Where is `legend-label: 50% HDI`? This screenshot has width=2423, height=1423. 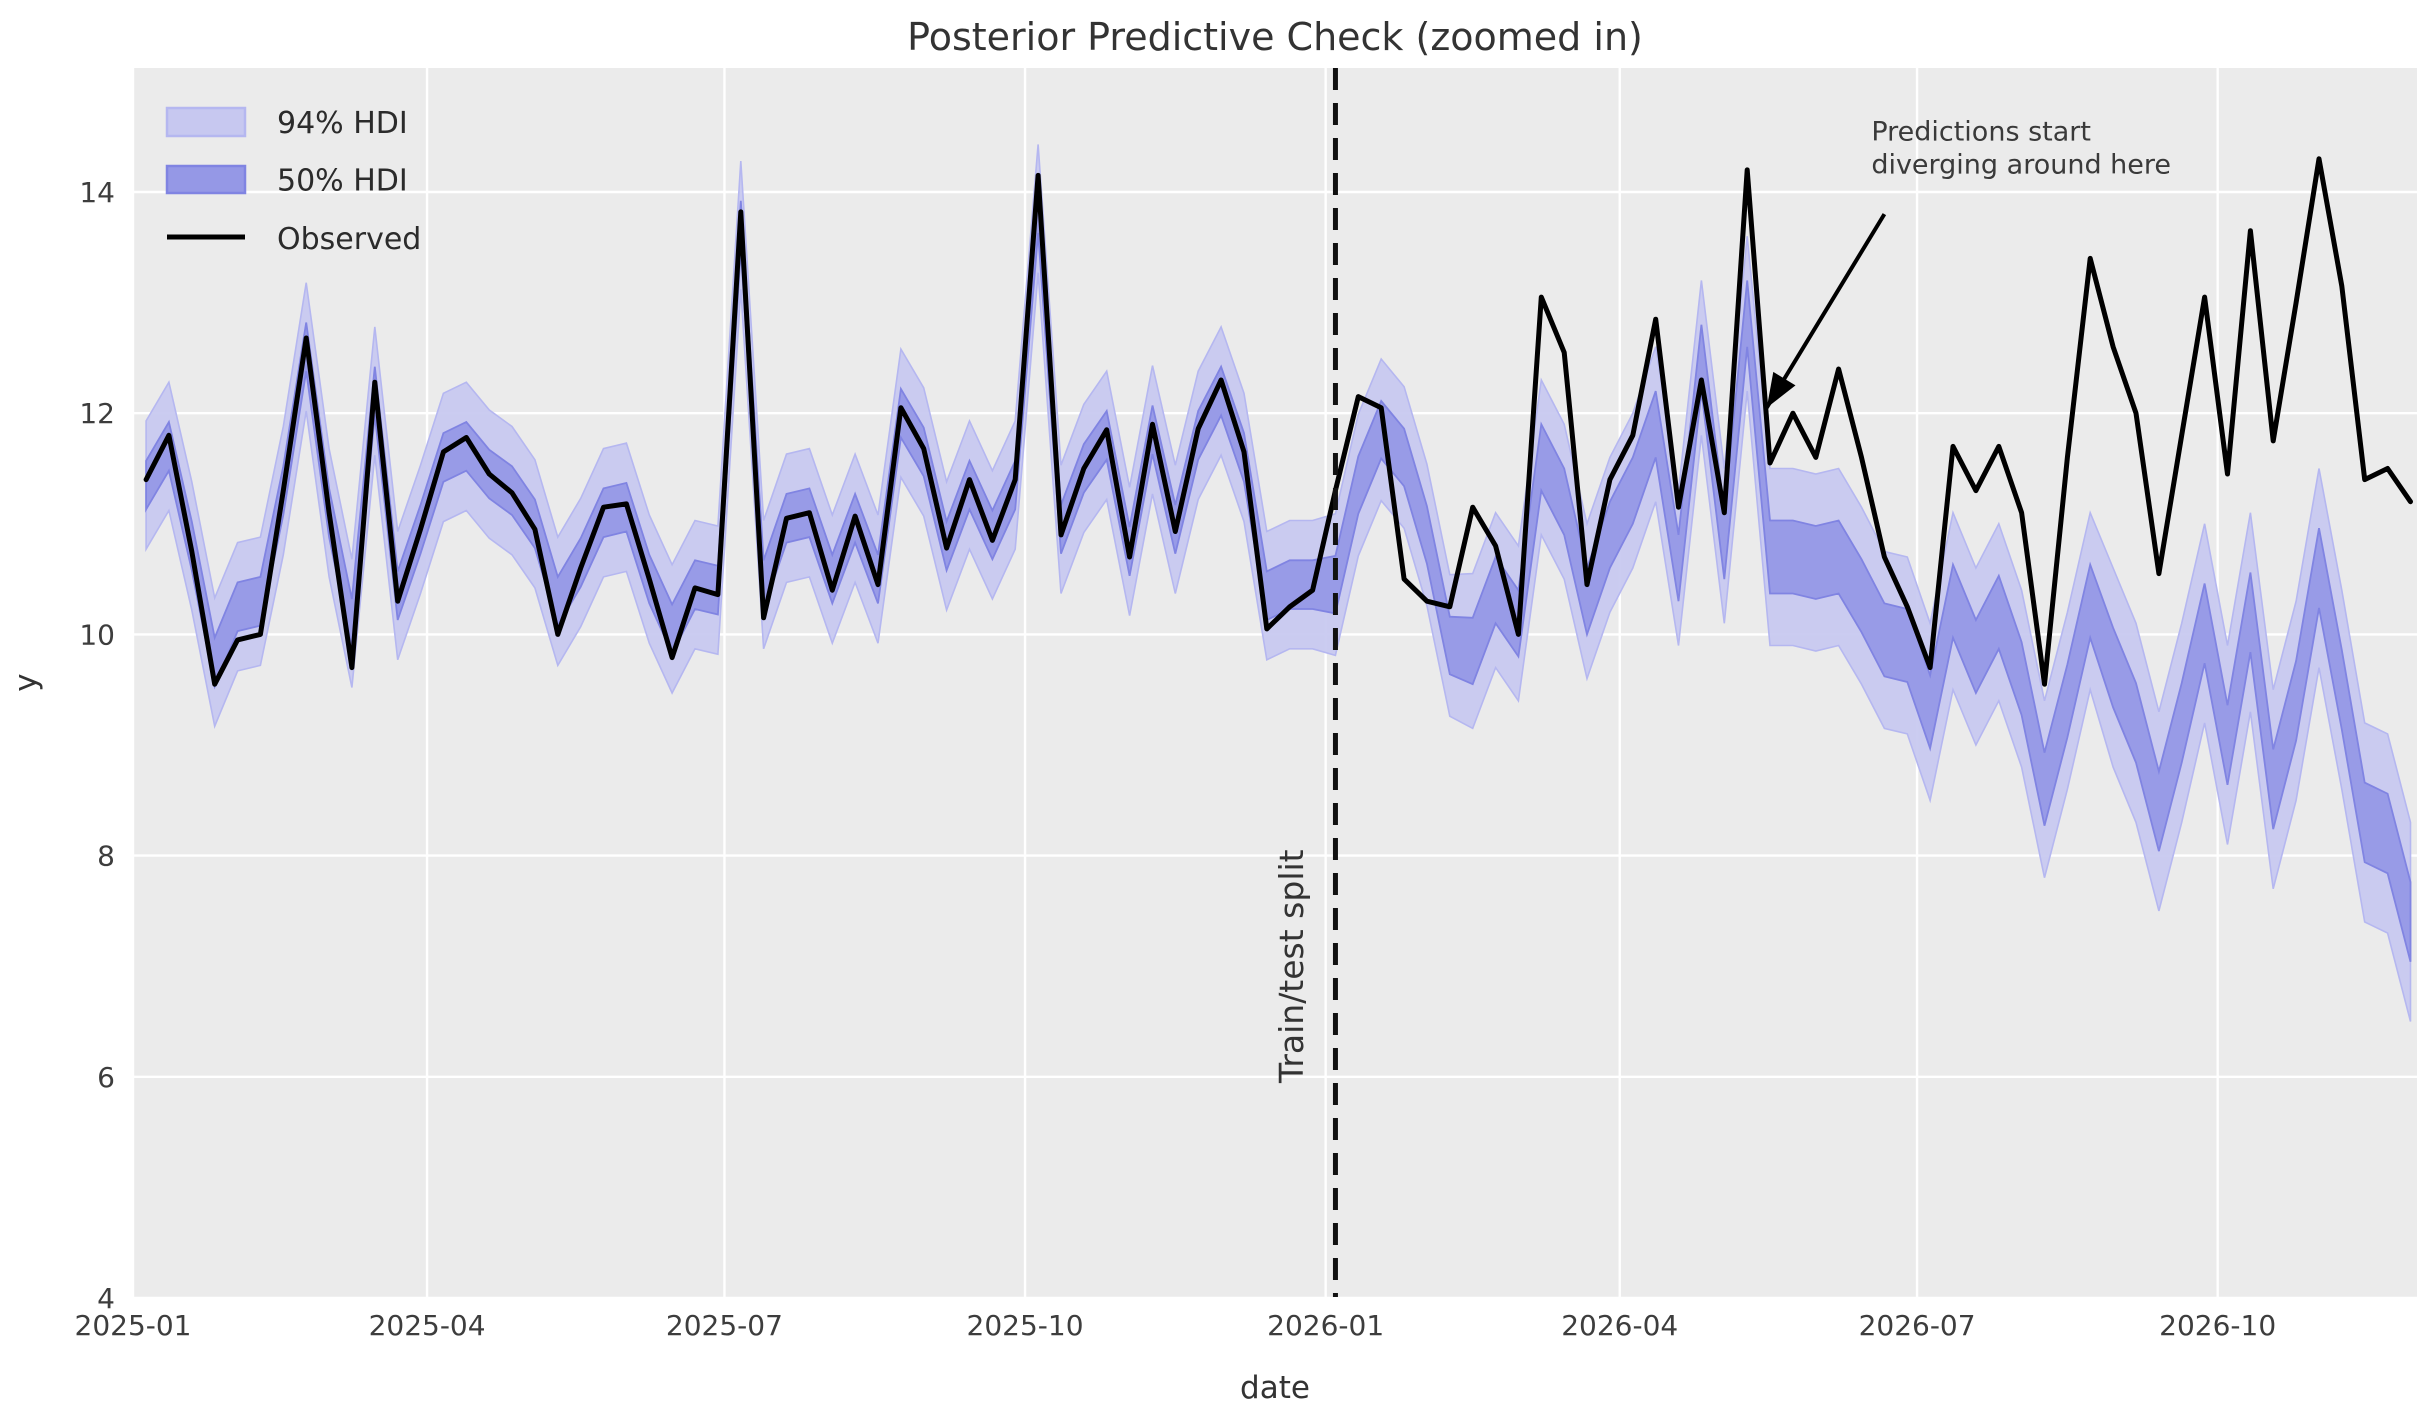
legend-label: 50% HDI is located at coordinates (342, 181).